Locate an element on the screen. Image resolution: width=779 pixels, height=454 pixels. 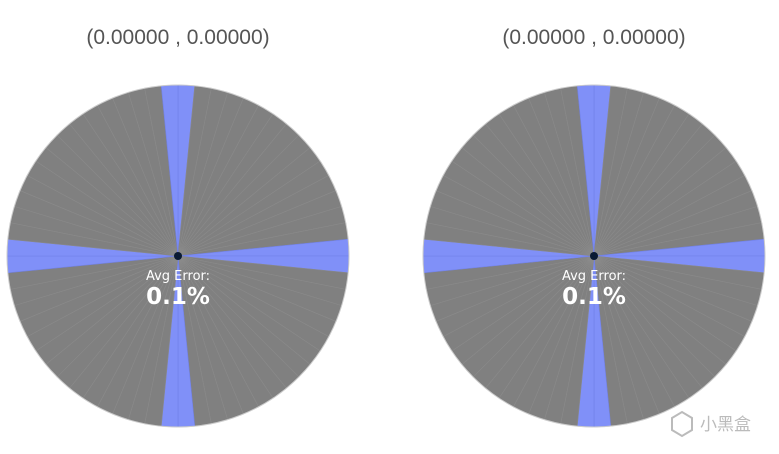
watermark-text: 小黑盒 is located at coordinates (725, 425).